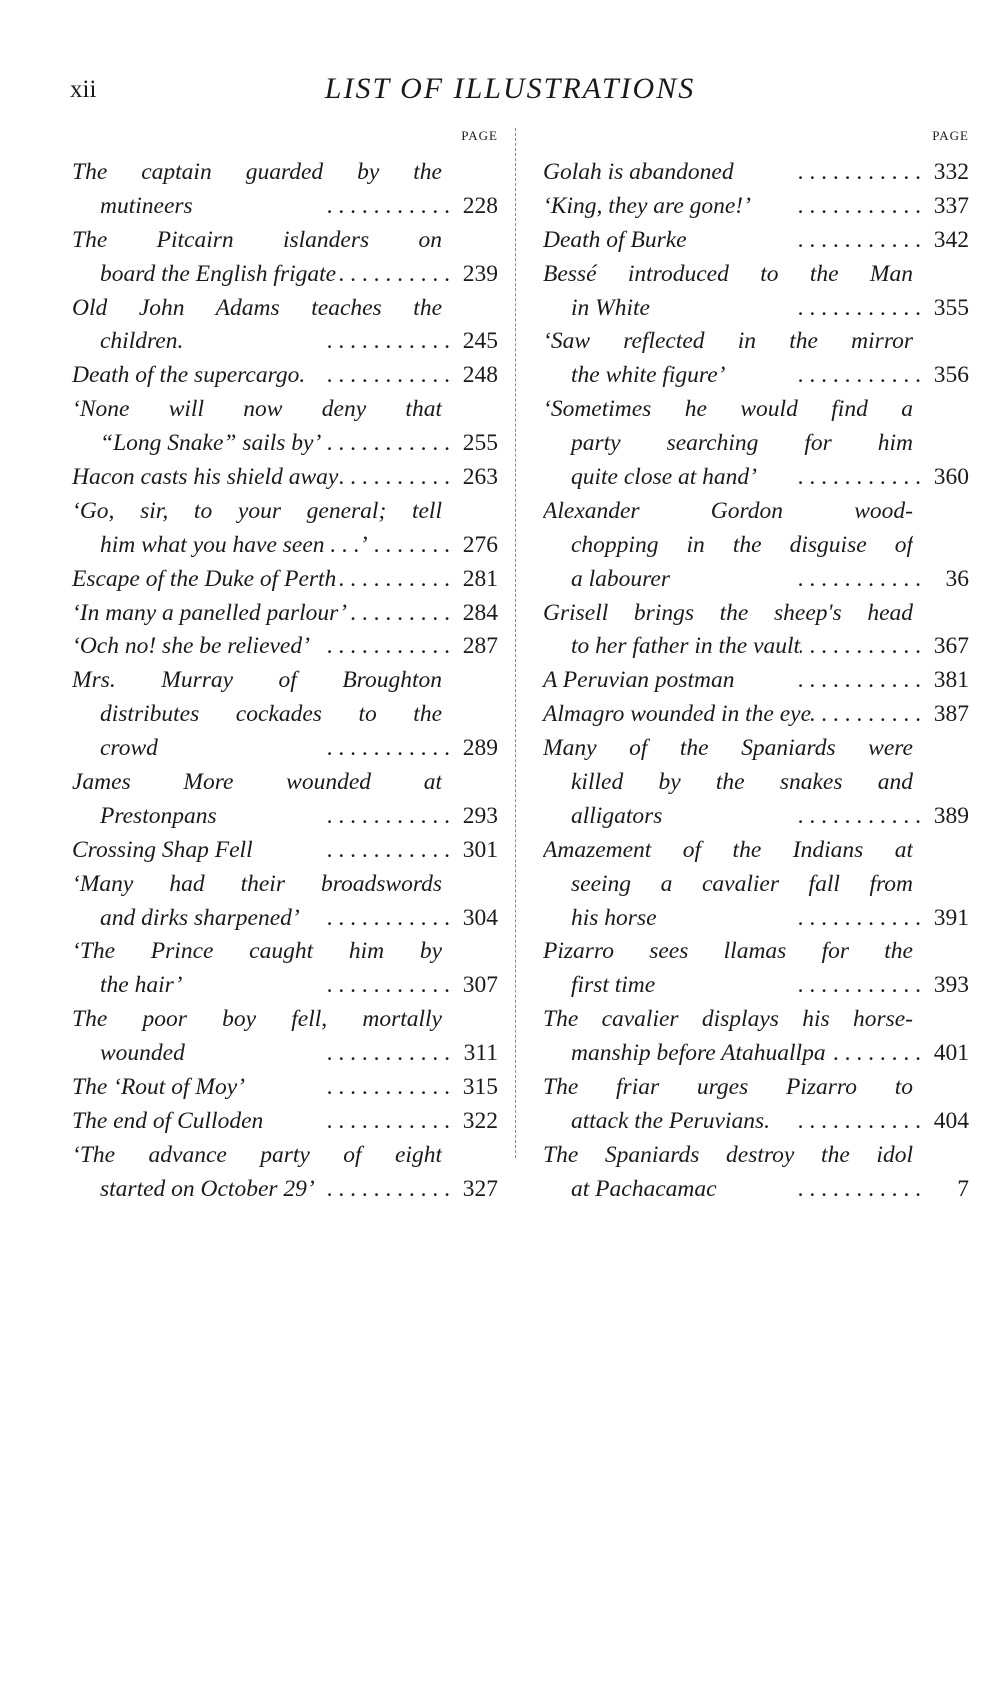 This screenshot has width=1000, height=1695. Describe the element at coordinates (257, 409) in the screenshot. I see `entry-text: ‘None will now deny that` at that location.